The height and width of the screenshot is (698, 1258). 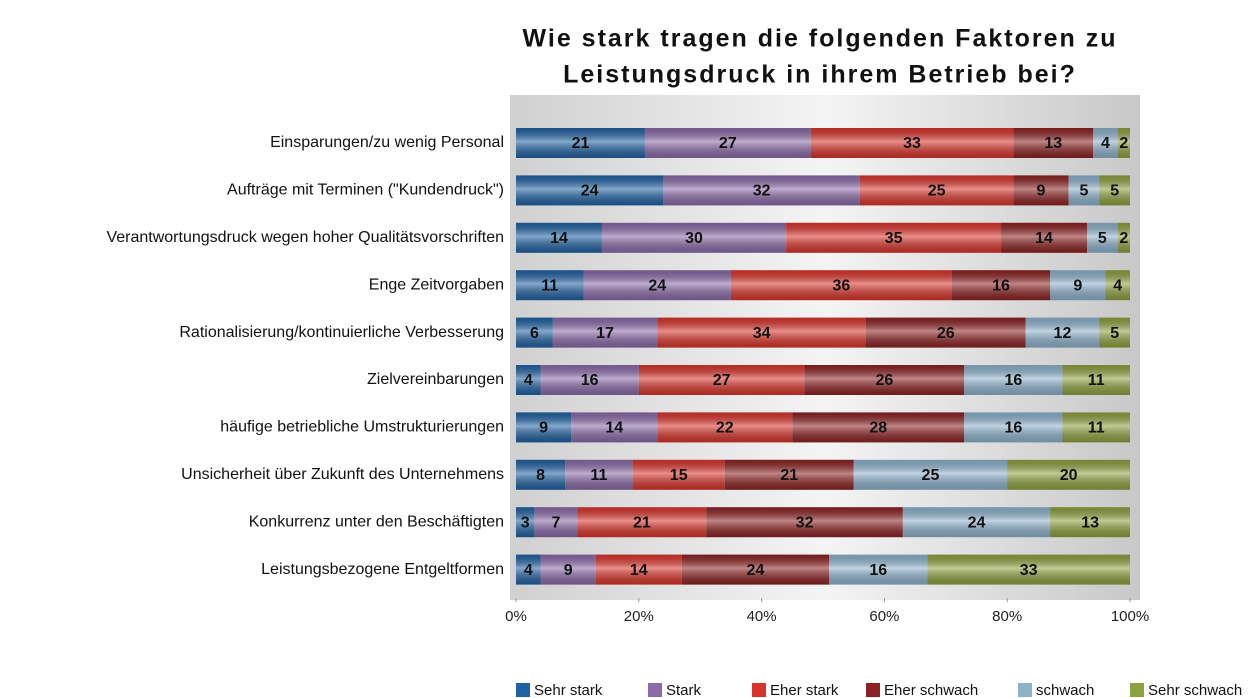 What do you see at coordinates (694, 238) in the screenshot?
I see `data-label: 30` at bounding box center [694, 238].